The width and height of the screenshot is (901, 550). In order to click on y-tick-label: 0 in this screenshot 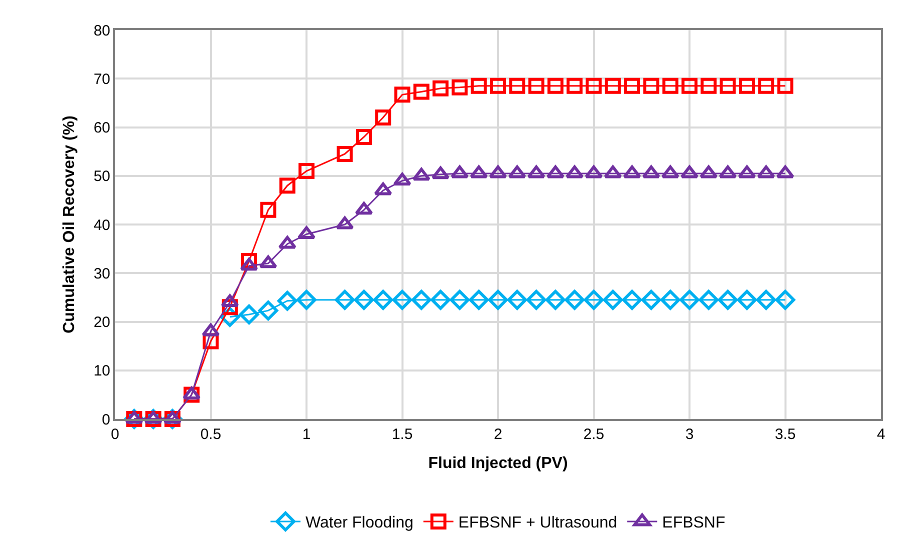, I will do `click(106, 419)`.